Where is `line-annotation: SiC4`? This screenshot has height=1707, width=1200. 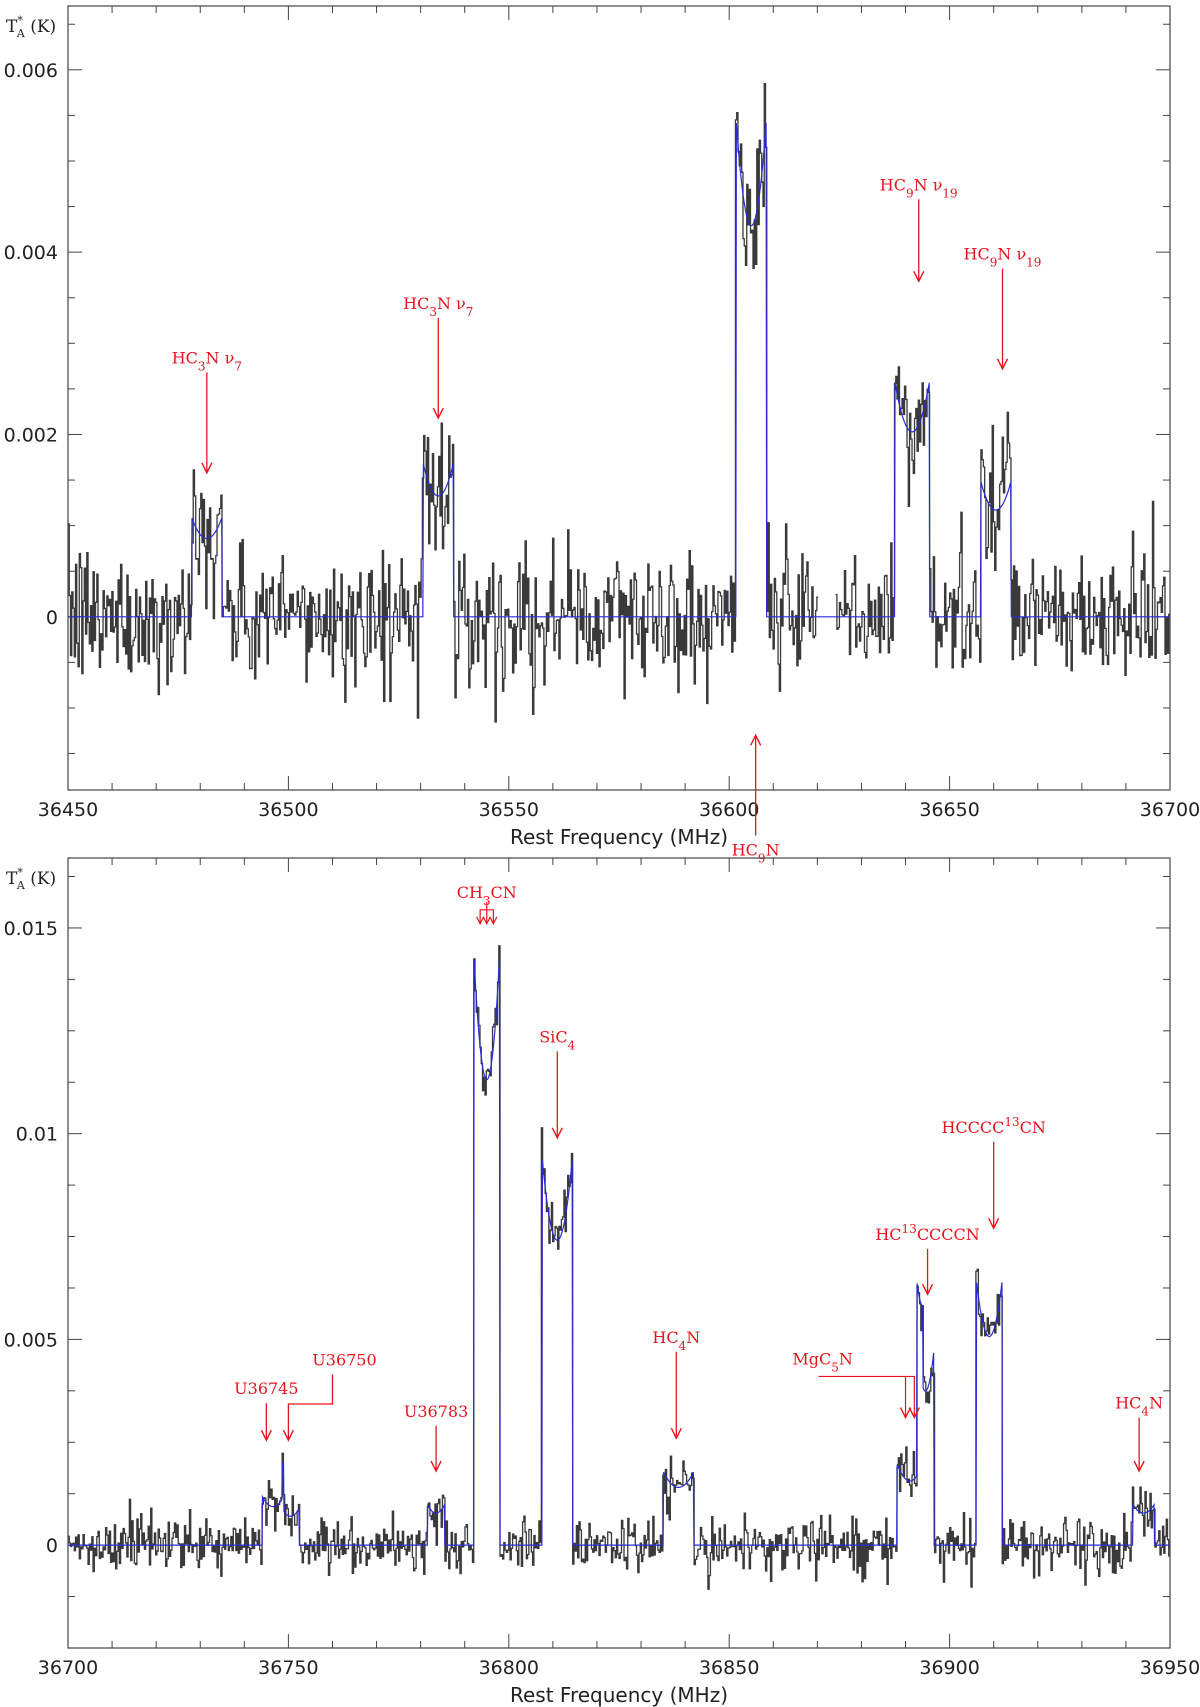
line-annotation: SiC4 is located at coordinates (557, 1083).